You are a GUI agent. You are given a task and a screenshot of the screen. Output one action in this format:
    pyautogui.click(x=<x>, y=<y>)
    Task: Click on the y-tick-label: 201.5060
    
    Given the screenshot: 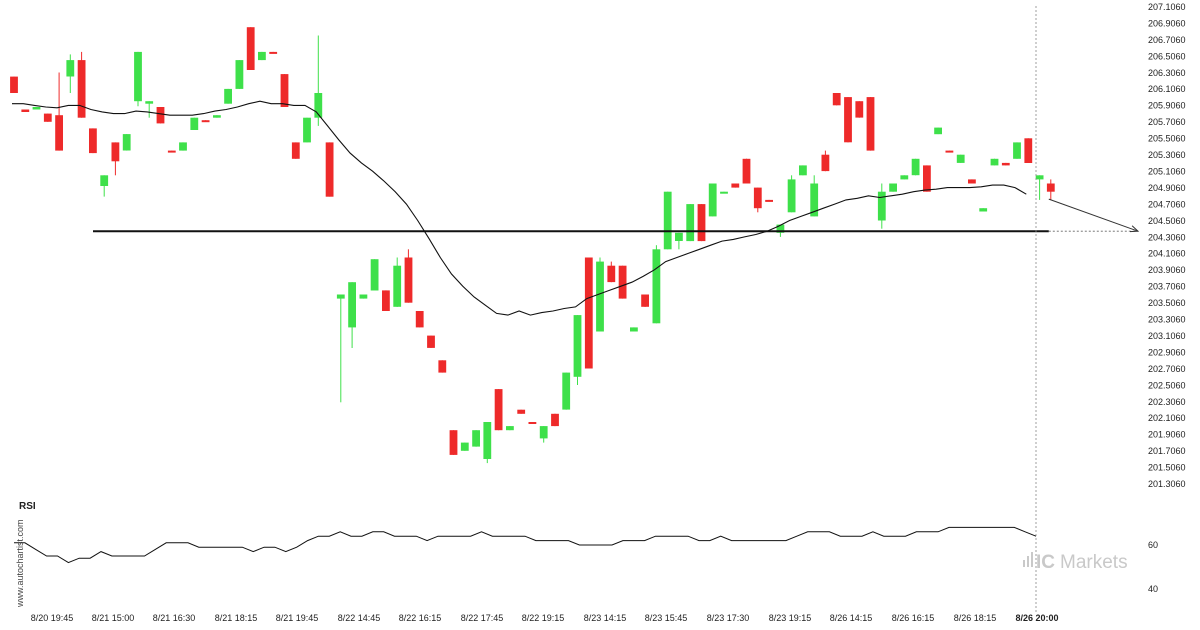 What is the action you would take?
    pyautogui.click(x=1167, y=468)
    